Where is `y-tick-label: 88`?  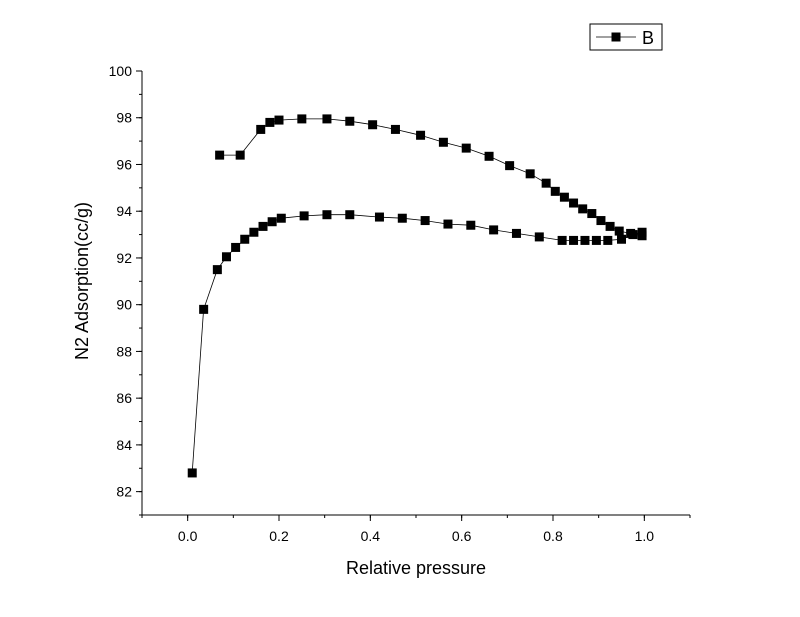 y-tick-label: 88 is located at coordinates (124, 351).